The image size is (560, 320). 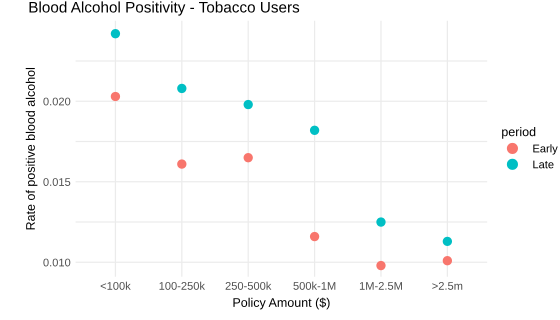 I want to click on x-tick-label: <100k, so click(x=115, y=286).